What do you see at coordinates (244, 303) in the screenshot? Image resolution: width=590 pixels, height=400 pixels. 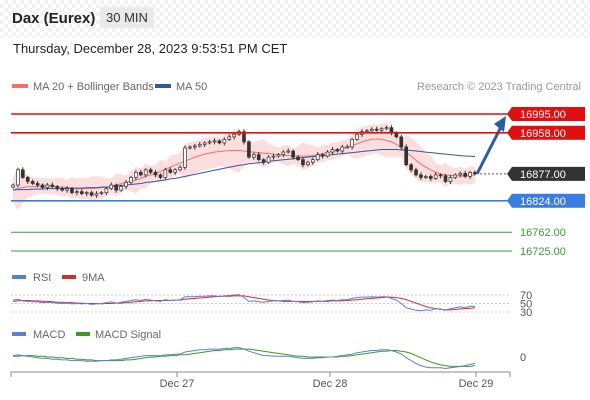 I see `rsi-line` at bounding box center [244, 303].